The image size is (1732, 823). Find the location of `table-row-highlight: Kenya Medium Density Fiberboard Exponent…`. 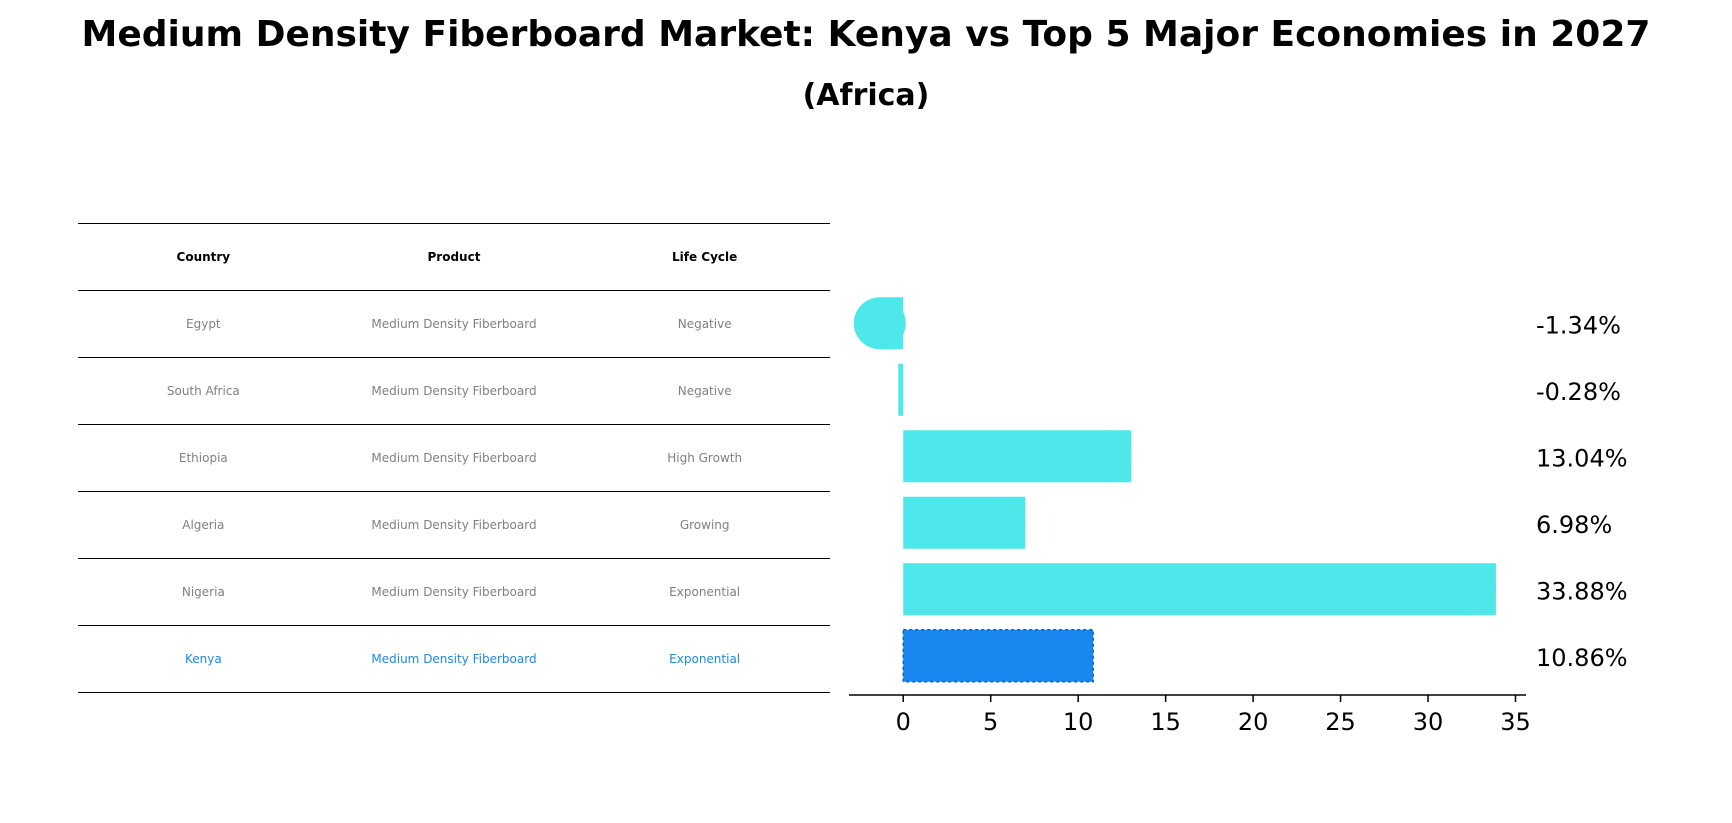

table-row-highlight: Kenya Medium Density Fiberboard Exponent… is located at coordinates (454, 659).